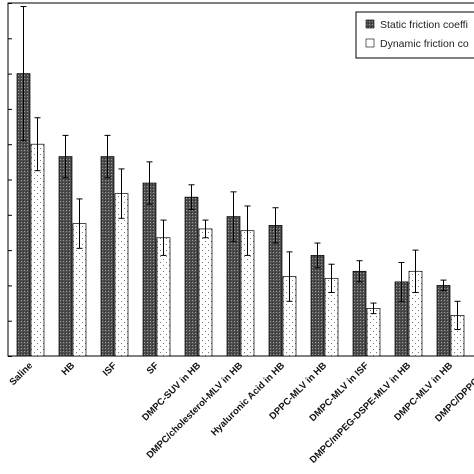  What do you see at coordinates (248, 399) in the screenshot?
I see `category-label-6: Hyaluronic Acid in HB` at bounding box center [248, 399].